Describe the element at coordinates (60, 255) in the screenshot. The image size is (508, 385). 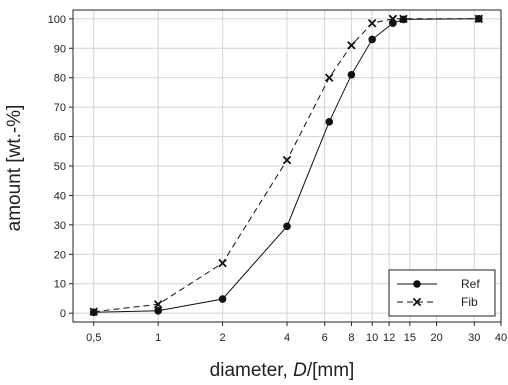
I see `y-tick-label: 20` at that location.